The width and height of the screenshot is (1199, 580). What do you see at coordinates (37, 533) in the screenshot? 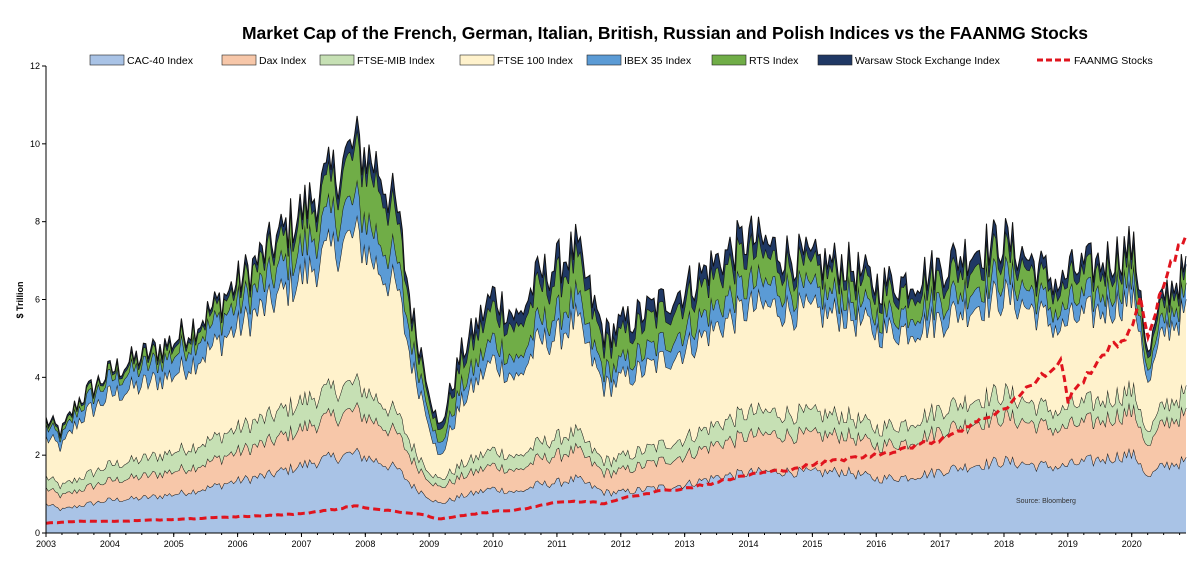
I see `y-tick-label: 0` at bounding box center [37, 533].